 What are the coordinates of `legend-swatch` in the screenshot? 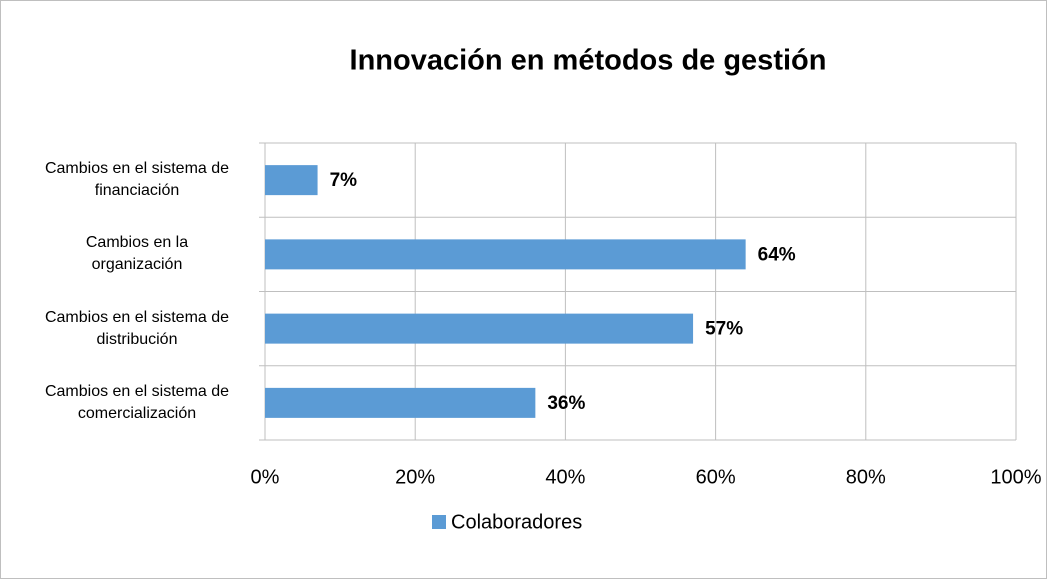 It's located at (439, 522).